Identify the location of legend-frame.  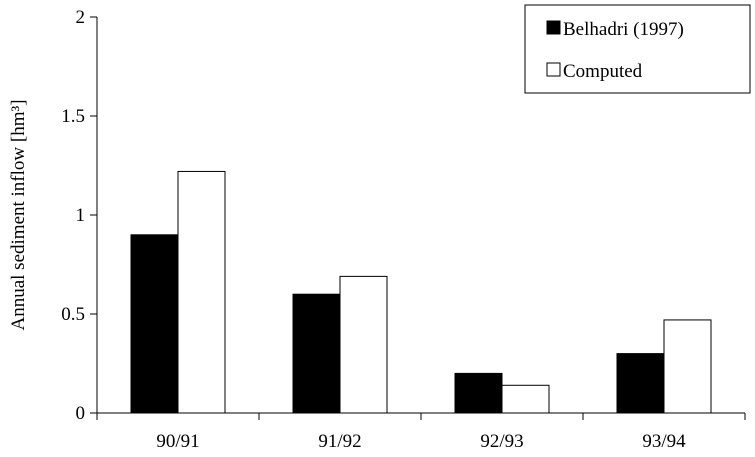
(637, 49).